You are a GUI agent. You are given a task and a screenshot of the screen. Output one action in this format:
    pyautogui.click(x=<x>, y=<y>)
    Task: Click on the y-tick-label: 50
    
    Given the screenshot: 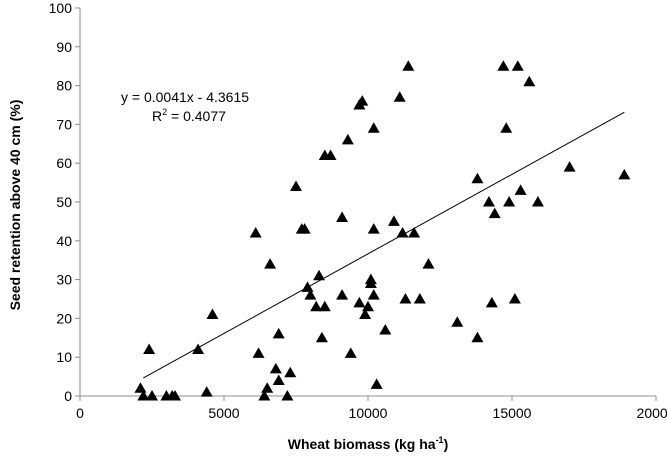 What is the action you would take?
    pyautogui.click(x=64, y=202)
    